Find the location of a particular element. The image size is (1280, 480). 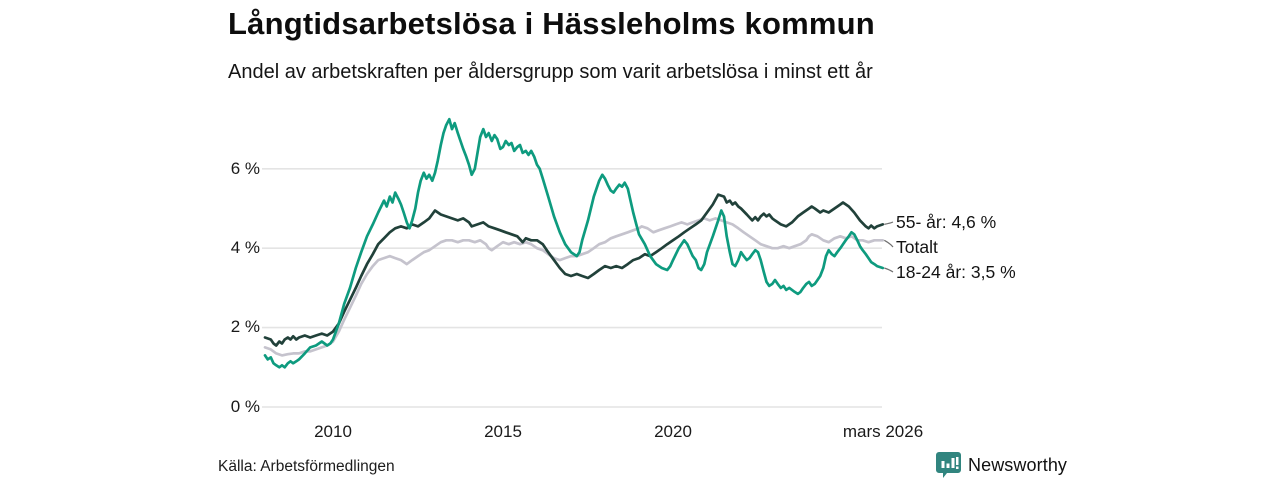

x-axis-tick-mars-2026: mars 2026 is located at coordinates (883, 431).